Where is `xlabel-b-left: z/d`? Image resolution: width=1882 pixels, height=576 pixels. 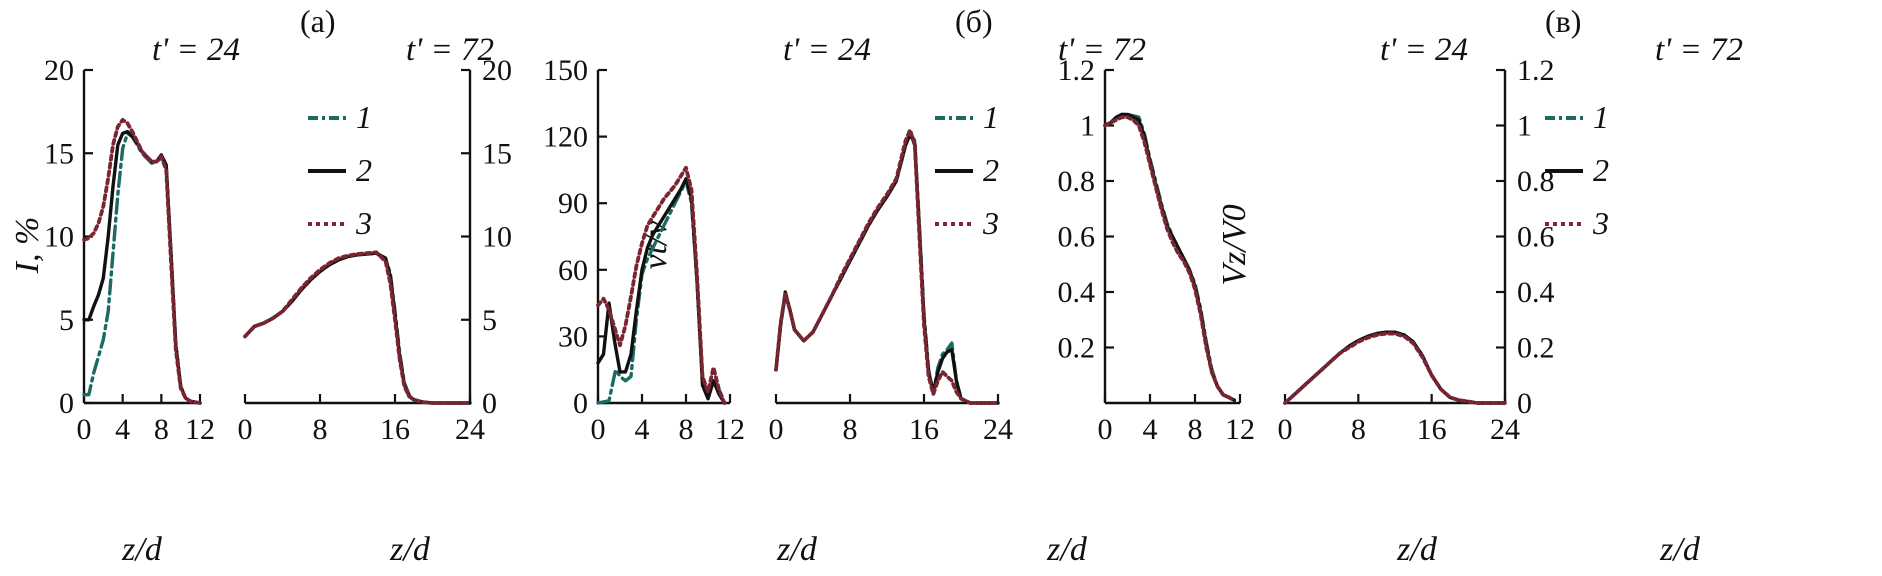
xlabel-b-left: z/d is located at coordinates (797, 549).